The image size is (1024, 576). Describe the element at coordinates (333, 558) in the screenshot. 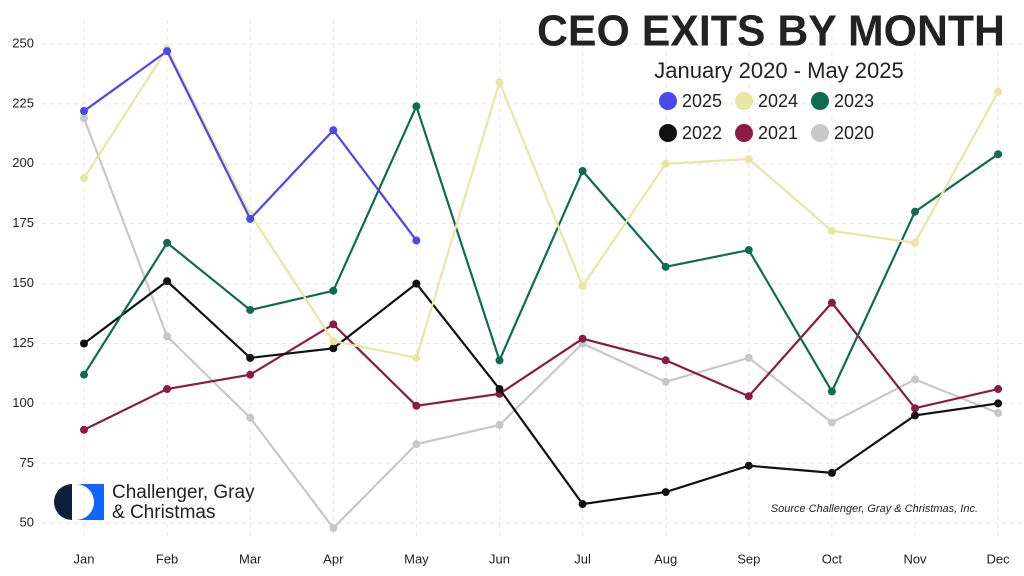

I see `x-tick-label: Apr` at that location.